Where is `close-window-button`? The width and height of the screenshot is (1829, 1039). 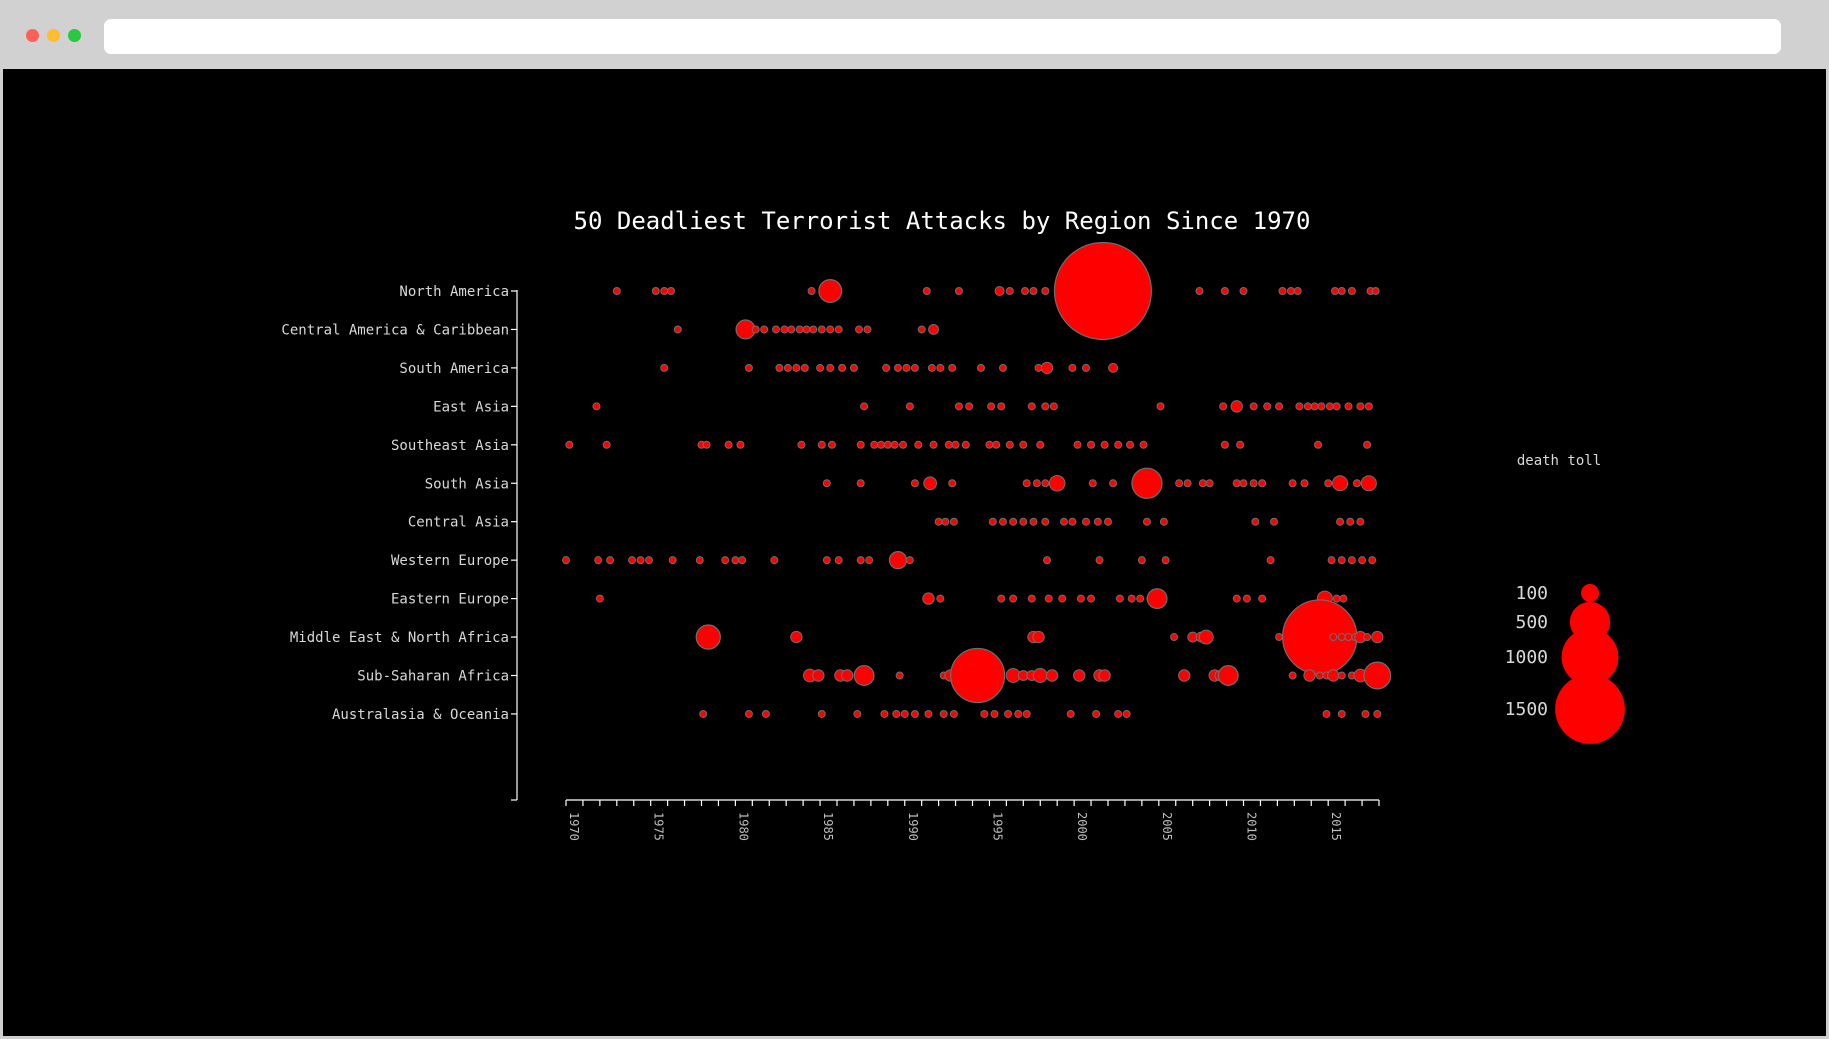 close-window-button is located at coordinates (32, 35).